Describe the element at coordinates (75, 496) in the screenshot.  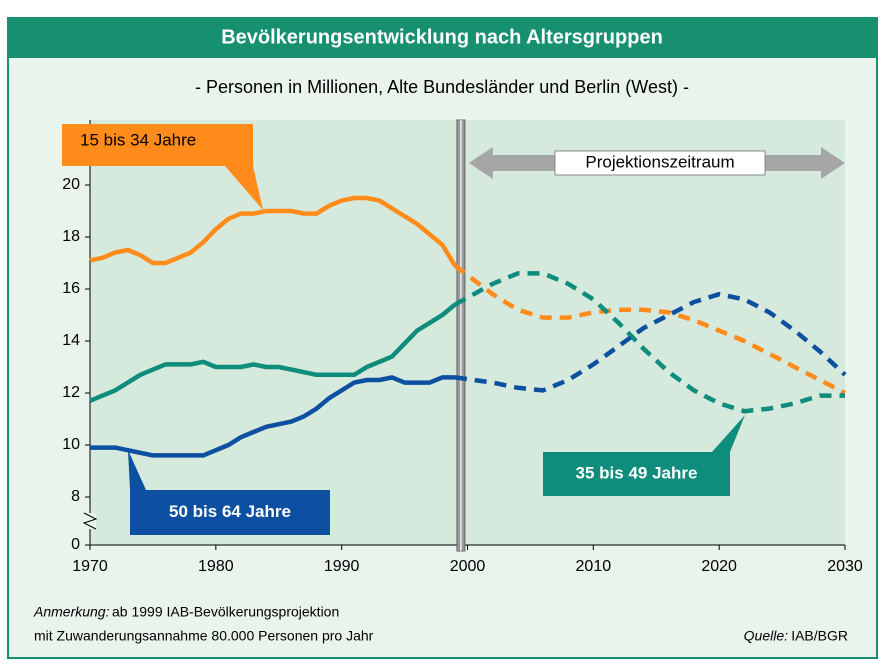
I see `y-tick-label: 8` at that location.